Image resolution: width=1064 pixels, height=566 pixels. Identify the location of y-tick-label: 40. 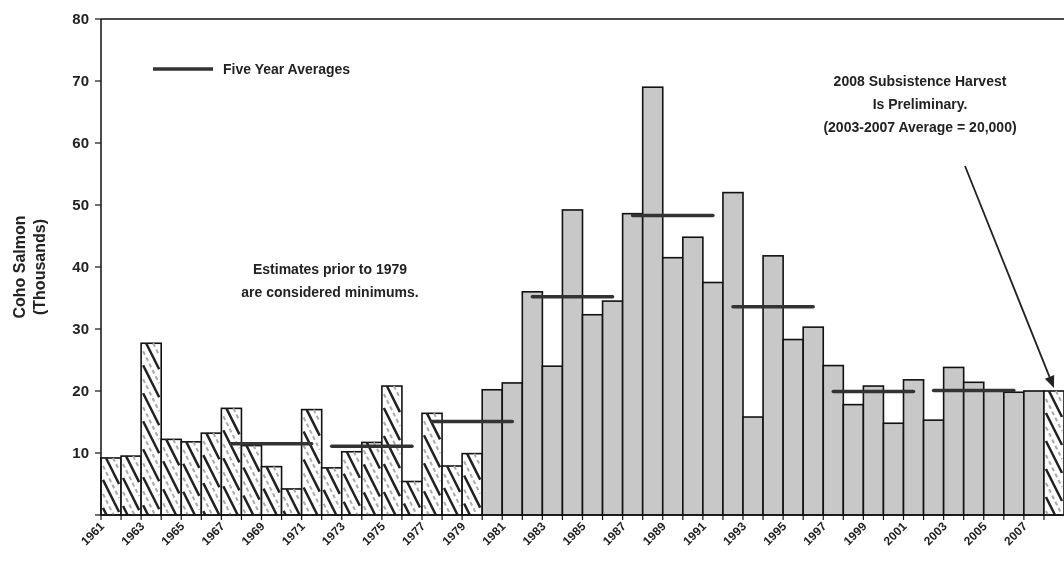
(80, 267).